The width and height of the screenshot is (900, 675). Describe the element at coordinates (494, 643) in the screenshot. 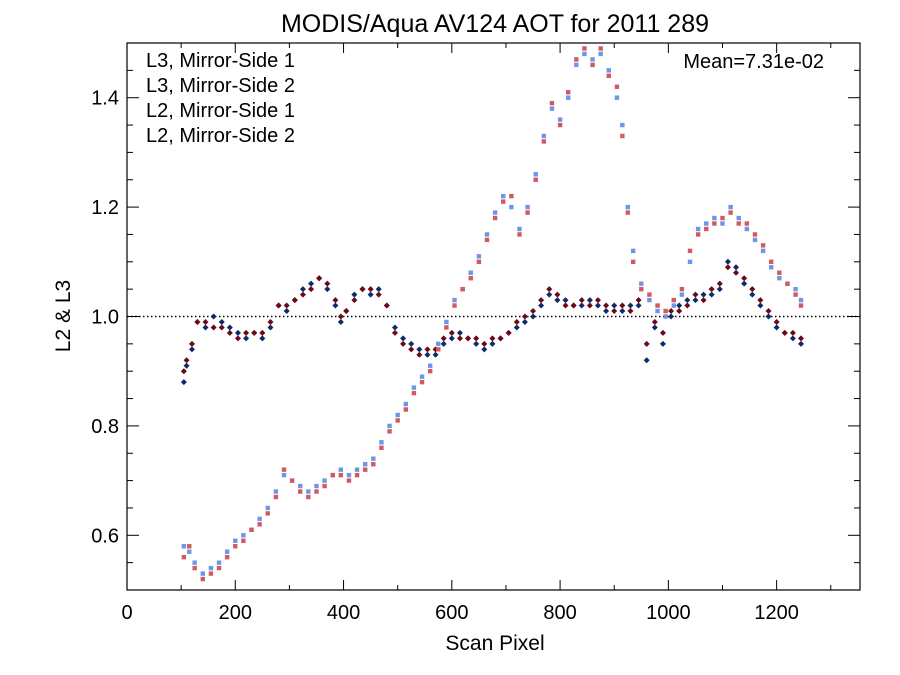

I see `x-axis-label: Scan Pixel` at that location.